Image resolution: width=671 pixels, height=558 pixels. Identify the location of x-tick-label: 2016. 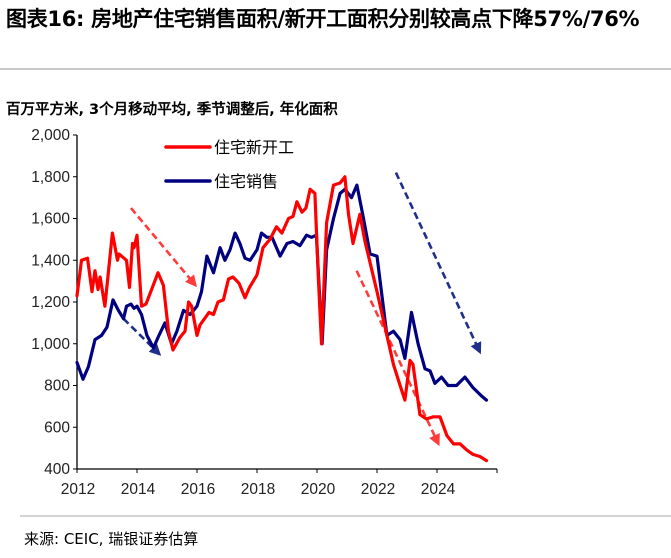
(198, 489).